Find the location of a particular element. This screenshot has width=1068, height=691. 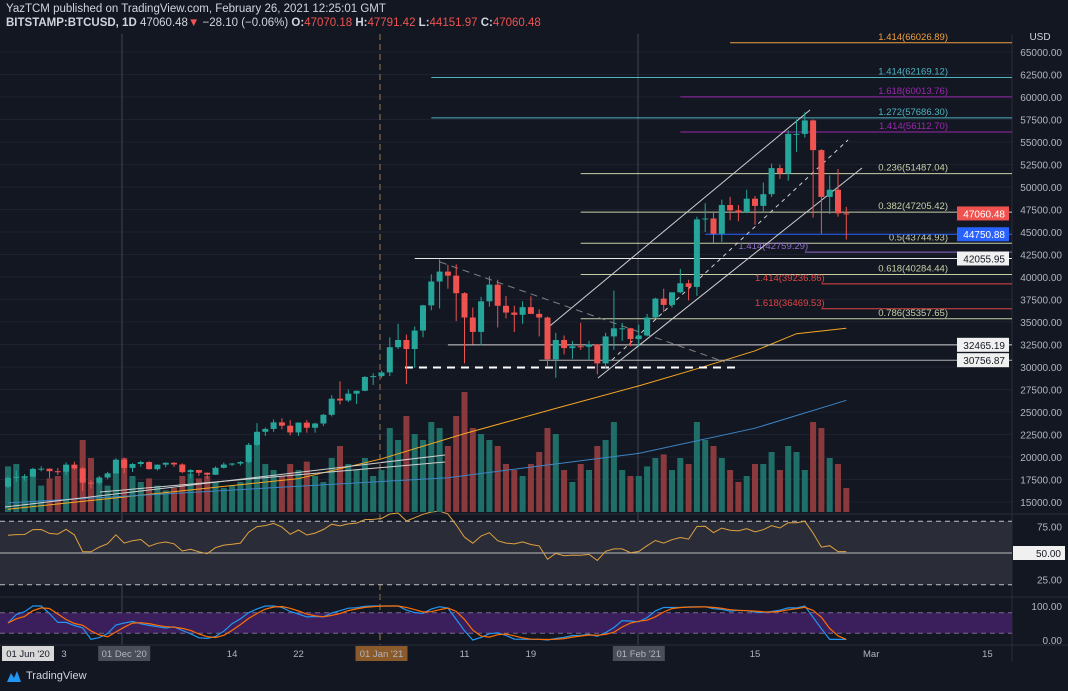

level-price-tag: 32465.19 is located at coordinates (983, 344).